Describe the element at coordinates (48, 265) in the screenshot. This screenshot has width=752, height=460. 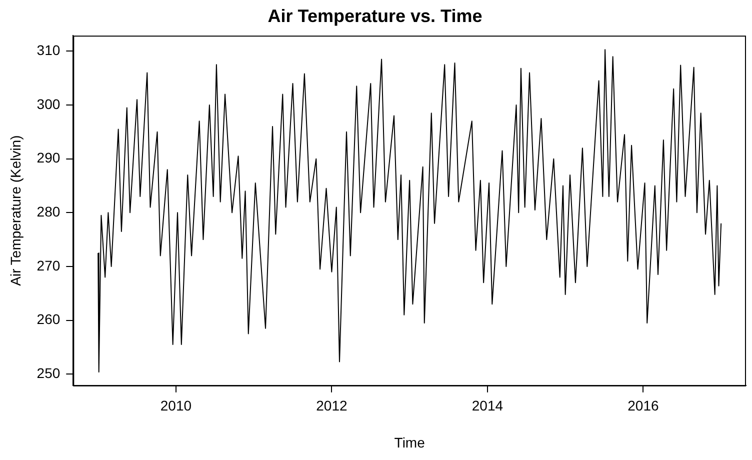
I see `y-tick-label: 270` at that location.